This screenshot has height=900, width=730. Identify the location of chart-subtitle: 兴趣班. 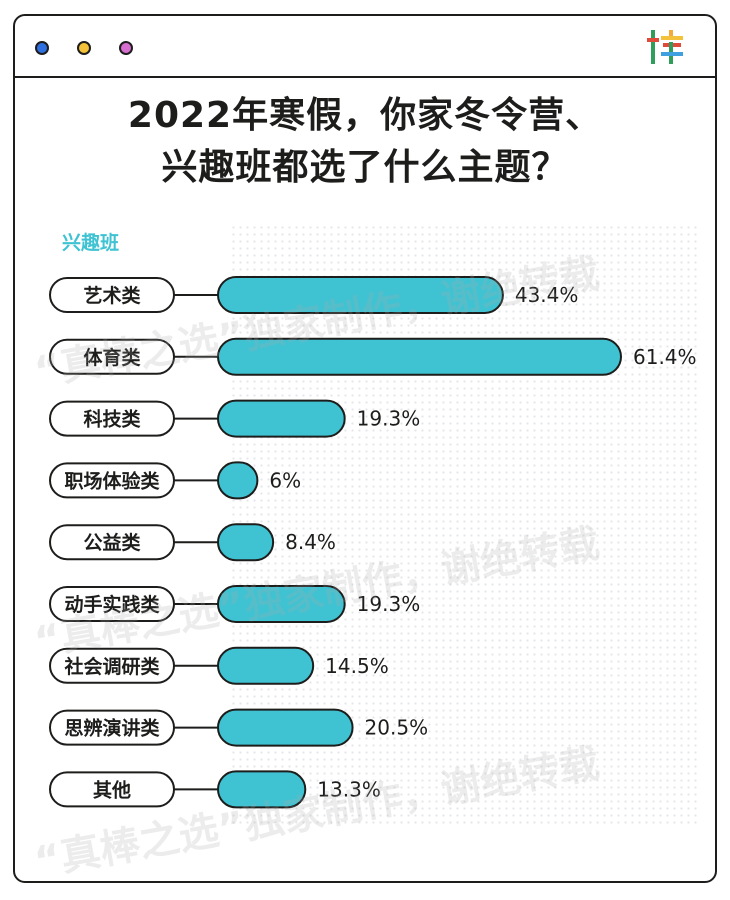
(91, 243).